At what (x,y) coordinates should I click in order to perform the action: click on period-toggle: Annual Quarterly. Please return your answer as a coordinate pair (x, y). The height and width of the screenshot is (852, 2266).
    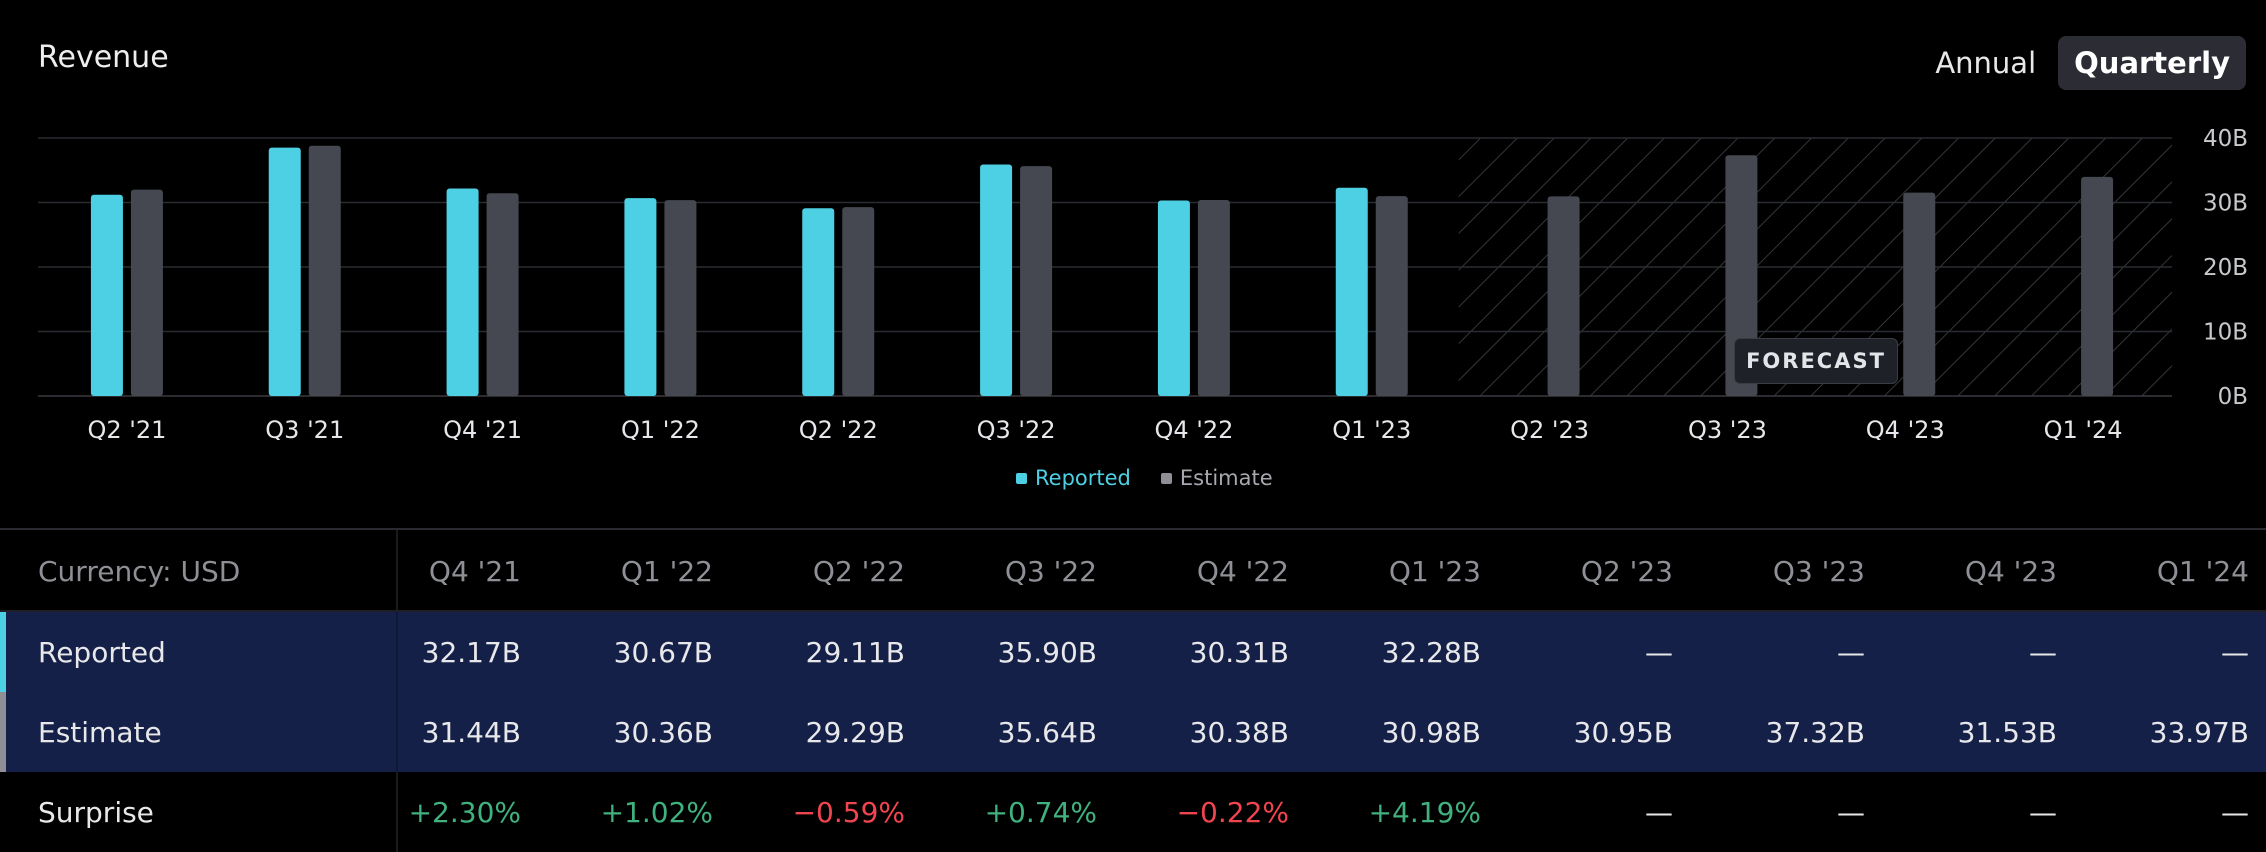
    Looking at the image, I should click on (2082, 63).